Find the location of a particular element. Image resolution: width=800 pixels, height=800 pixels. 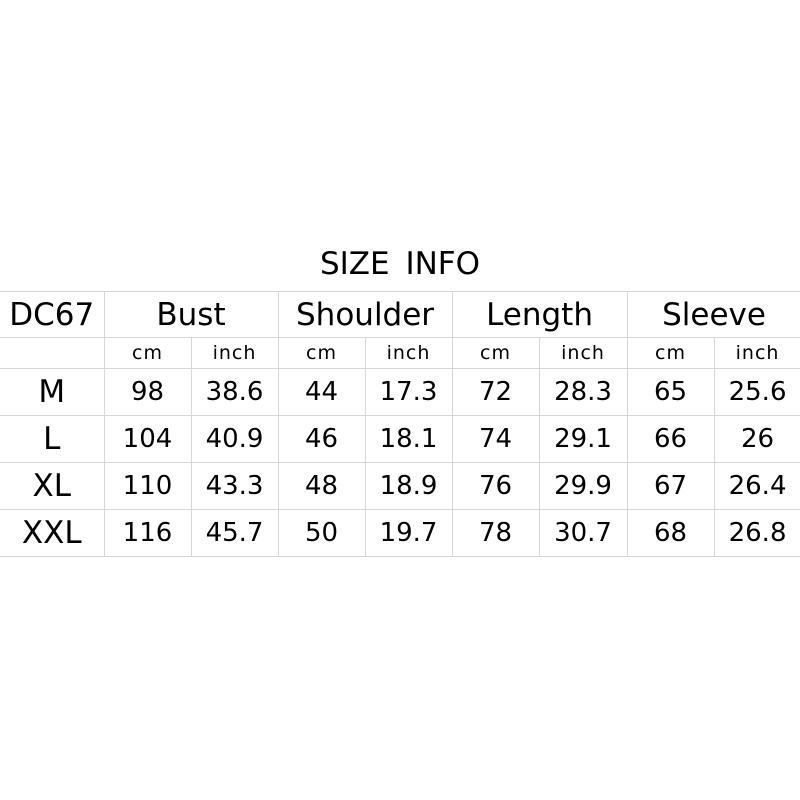

value-cell: 29.9 is located at coordinates (583, 486).